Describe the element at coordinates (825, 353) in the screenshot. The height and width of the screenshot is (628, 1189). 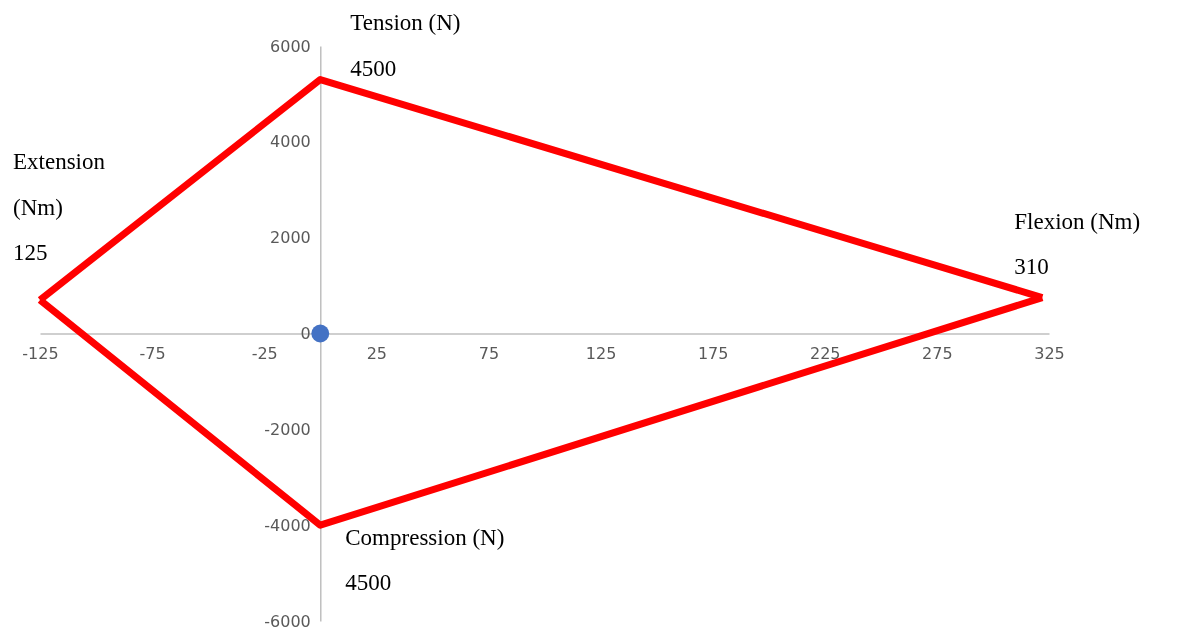
I see `x-tick-label: 225` at that location.